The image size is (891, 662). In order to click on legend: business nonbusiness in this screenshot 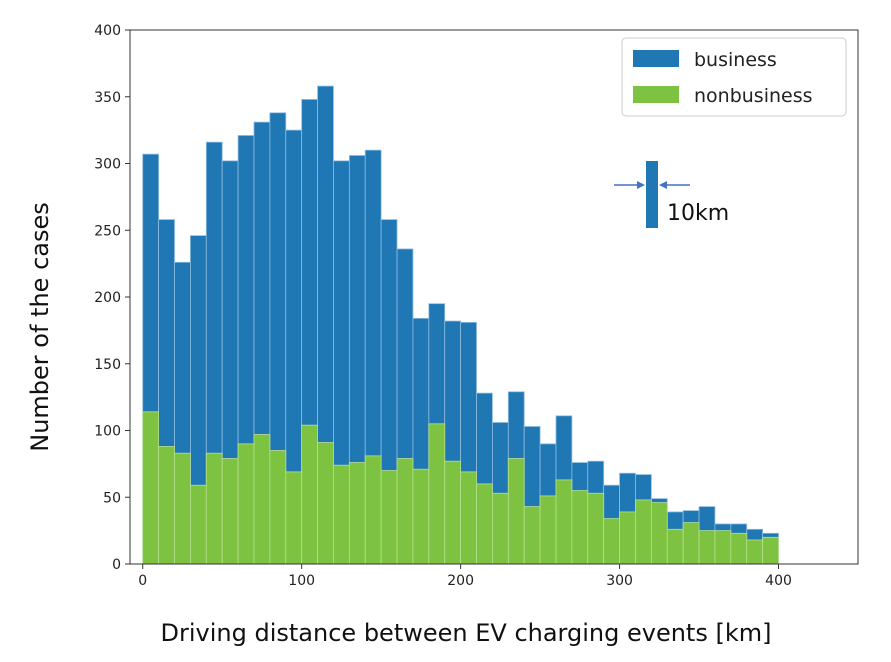, I will do `click(734, 77)`.